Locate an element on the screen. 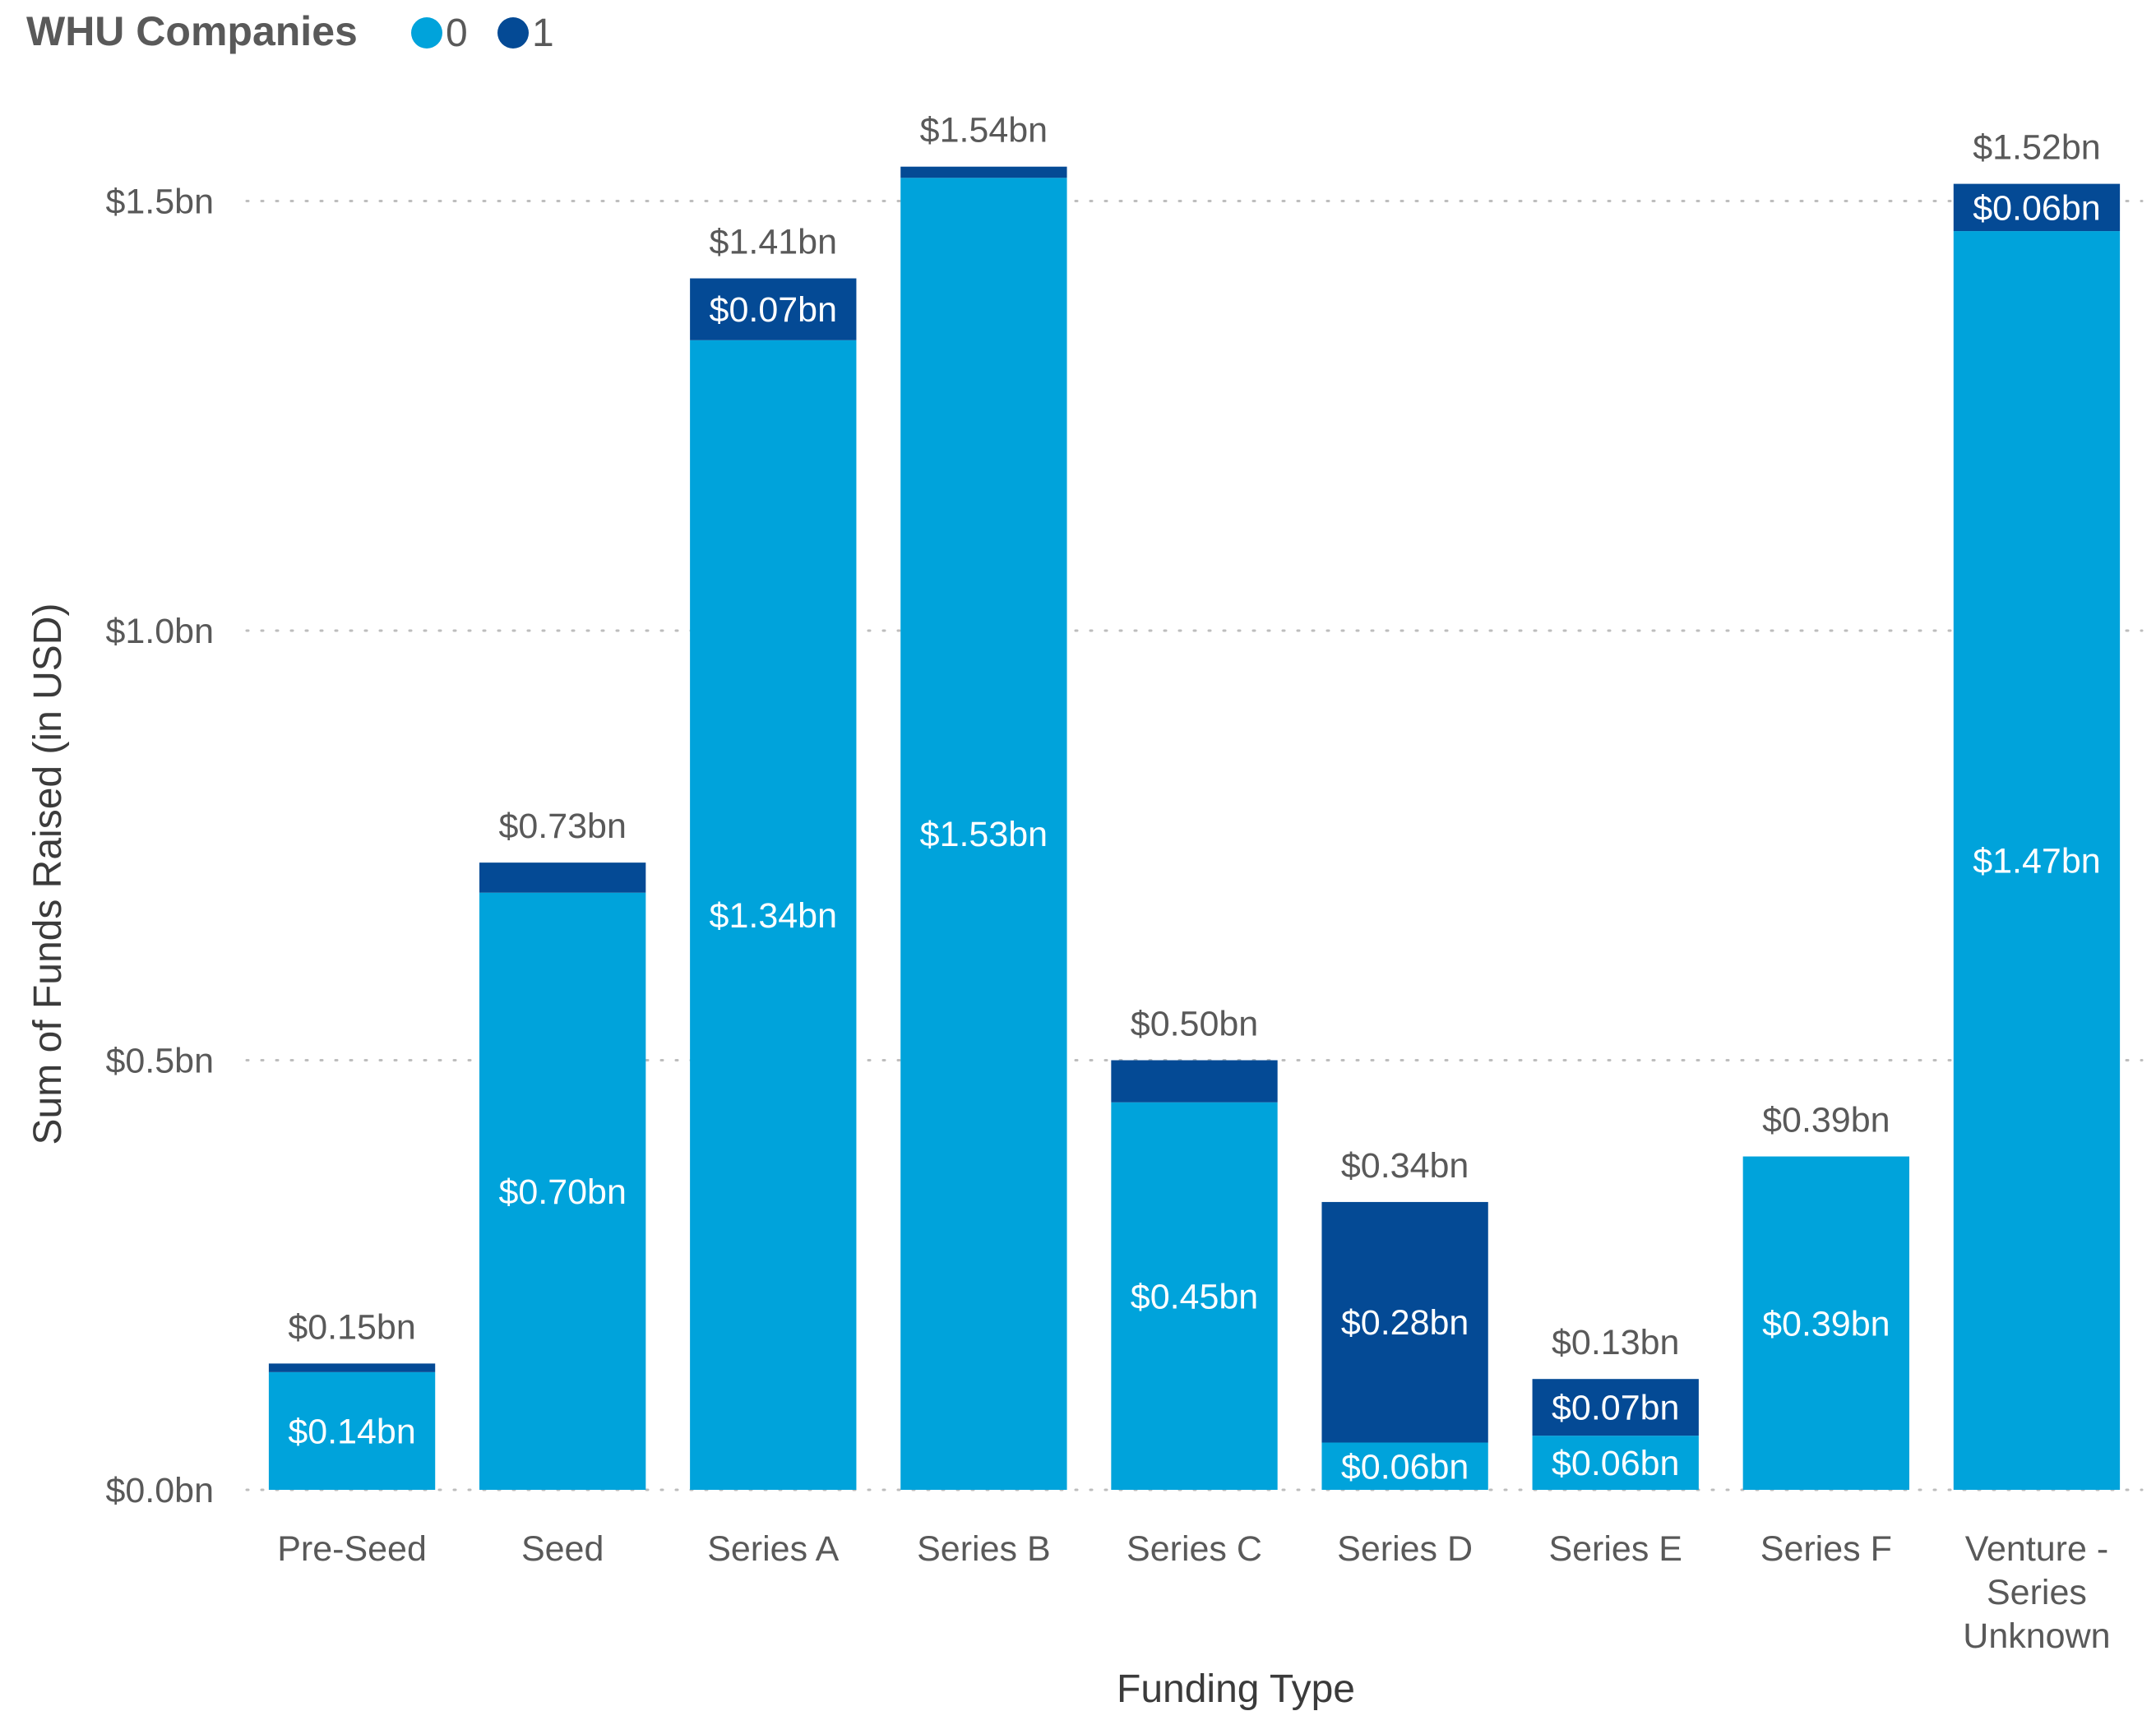 The height and width of the screenshot is (1711, 2156). segment-label-series-0-6: $0.06bn is located at coordinates (1615, 1463).